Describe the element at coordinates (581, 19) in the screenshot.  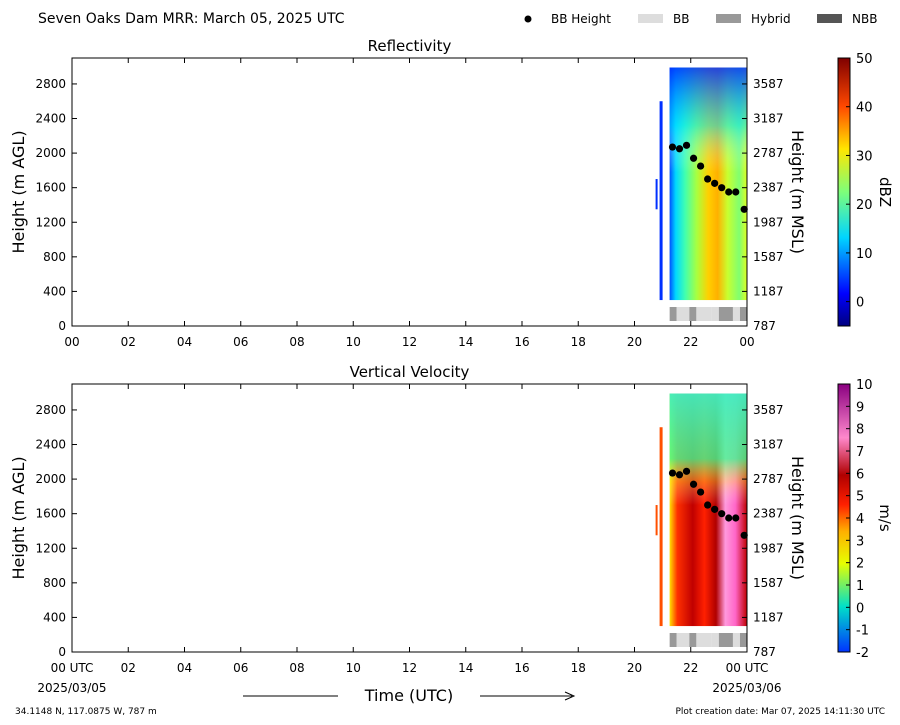
I see `legend-label-bb-height: BB Height` at that location.